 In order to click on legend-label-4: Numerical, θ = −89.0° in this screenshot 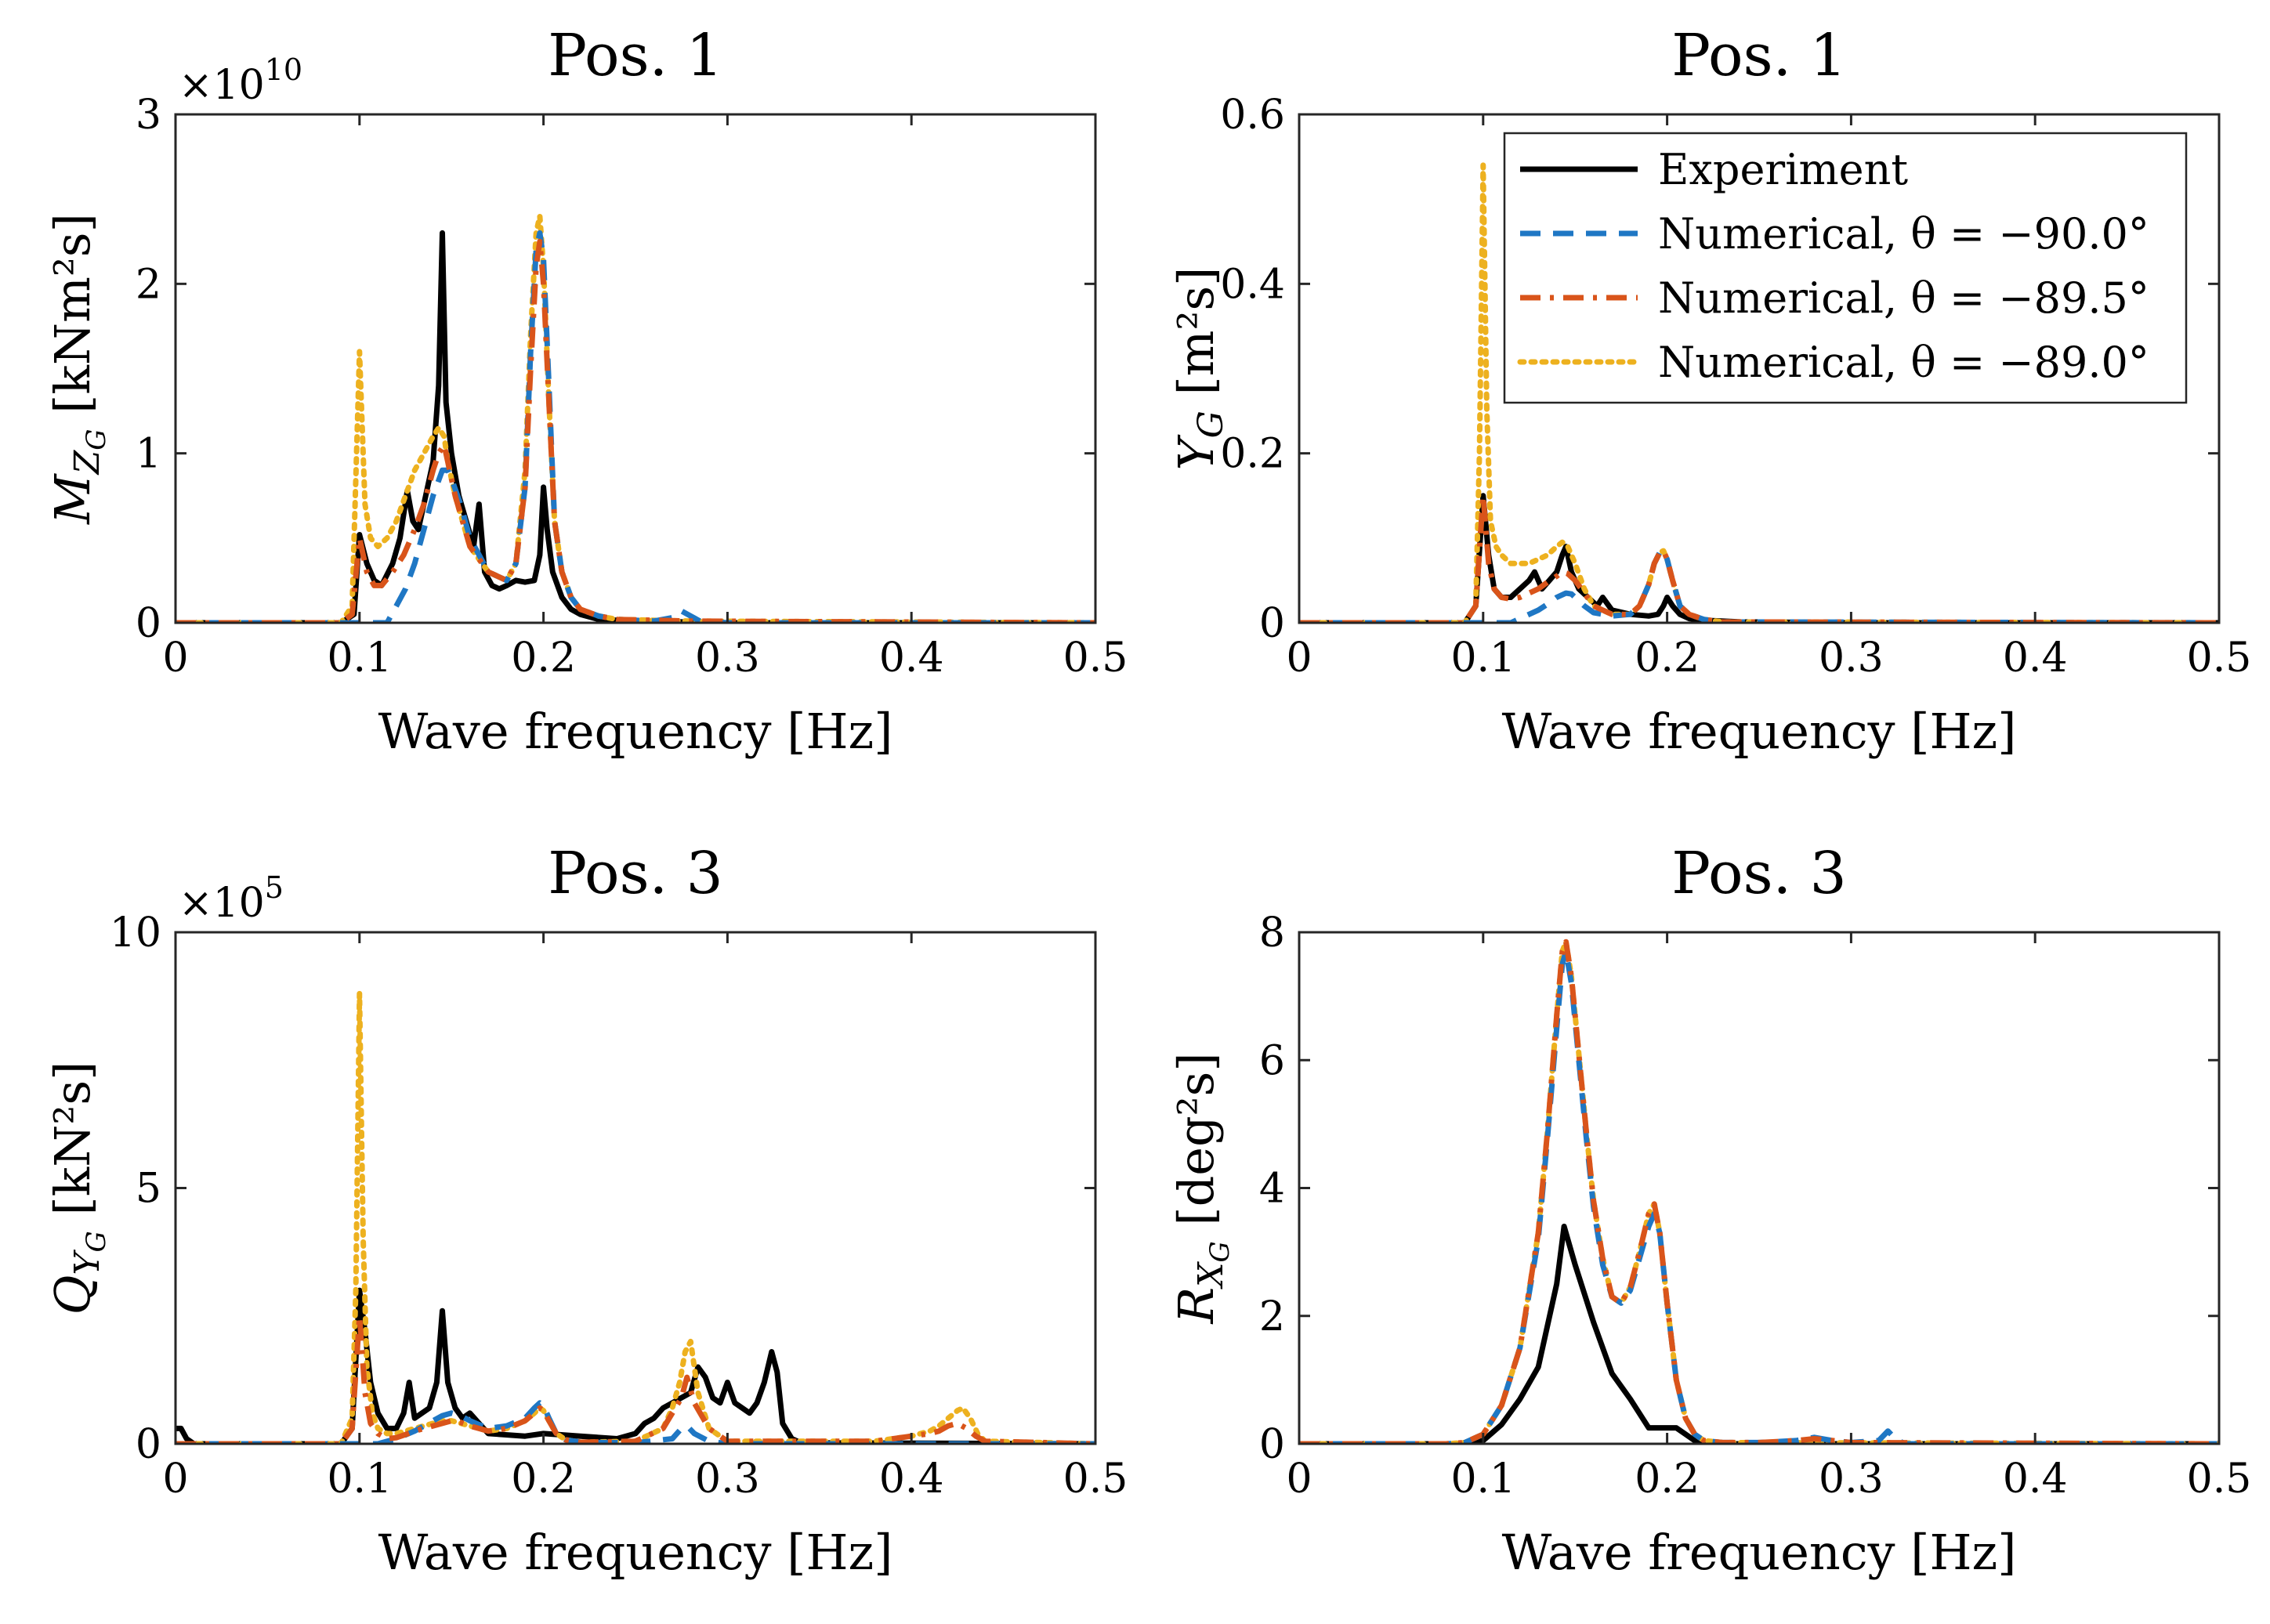, I will do `click(1903, 362)`.